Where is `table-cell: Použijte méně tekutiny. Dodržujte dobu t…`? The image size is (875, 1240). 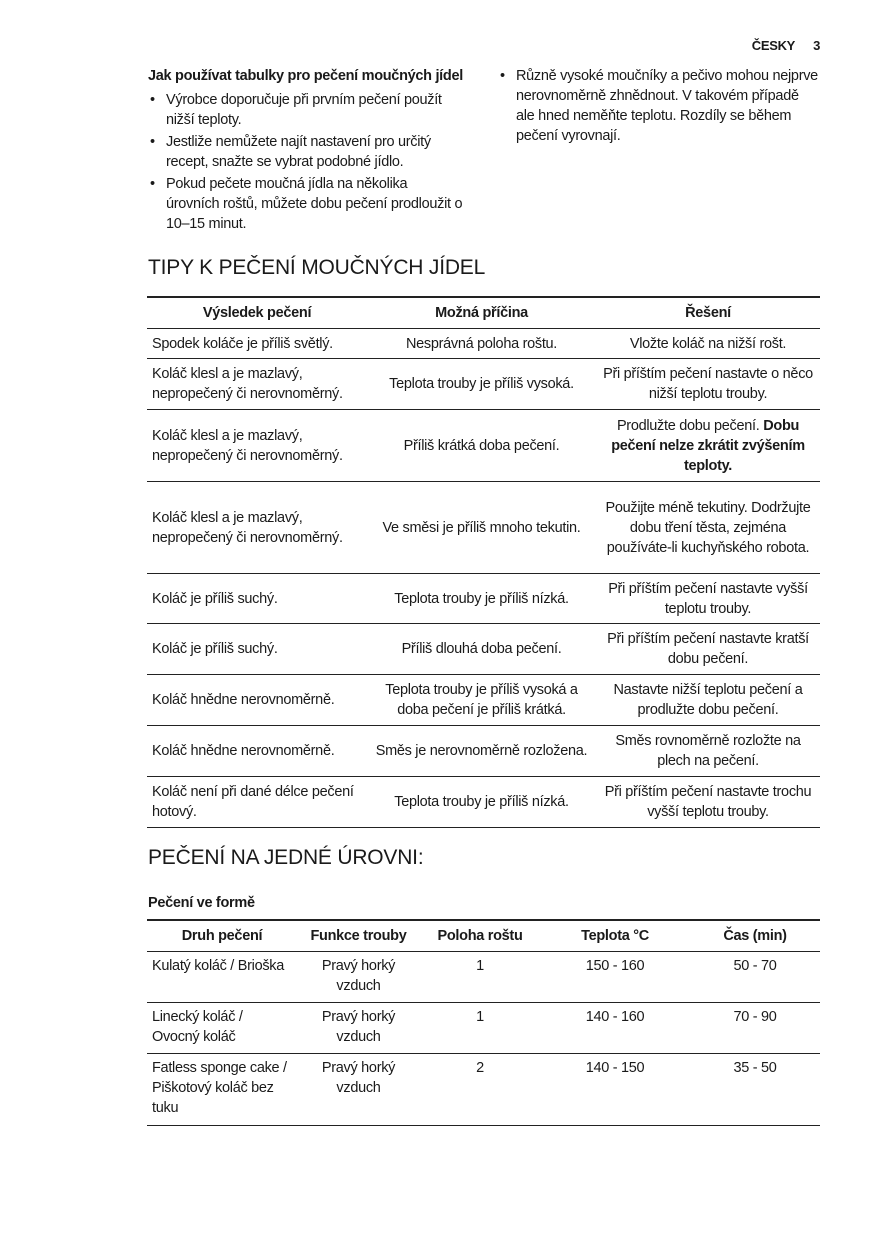
table-cell: Použijte méně tekutiny. Dodržujte dobu t… is located at coordinates (708, 527).